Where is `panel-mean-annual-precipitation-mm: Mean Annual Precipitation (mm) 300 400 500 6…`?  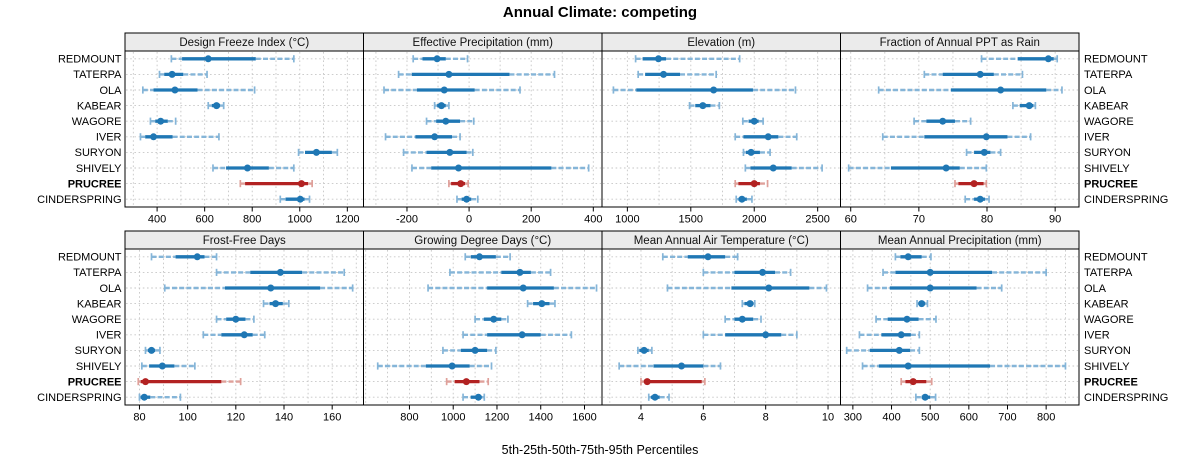 panel-mean-annual-precipitation-mm: Mean Annual Precipitation (mm) 300 400 500 6… is located at coordinates (960, 327).